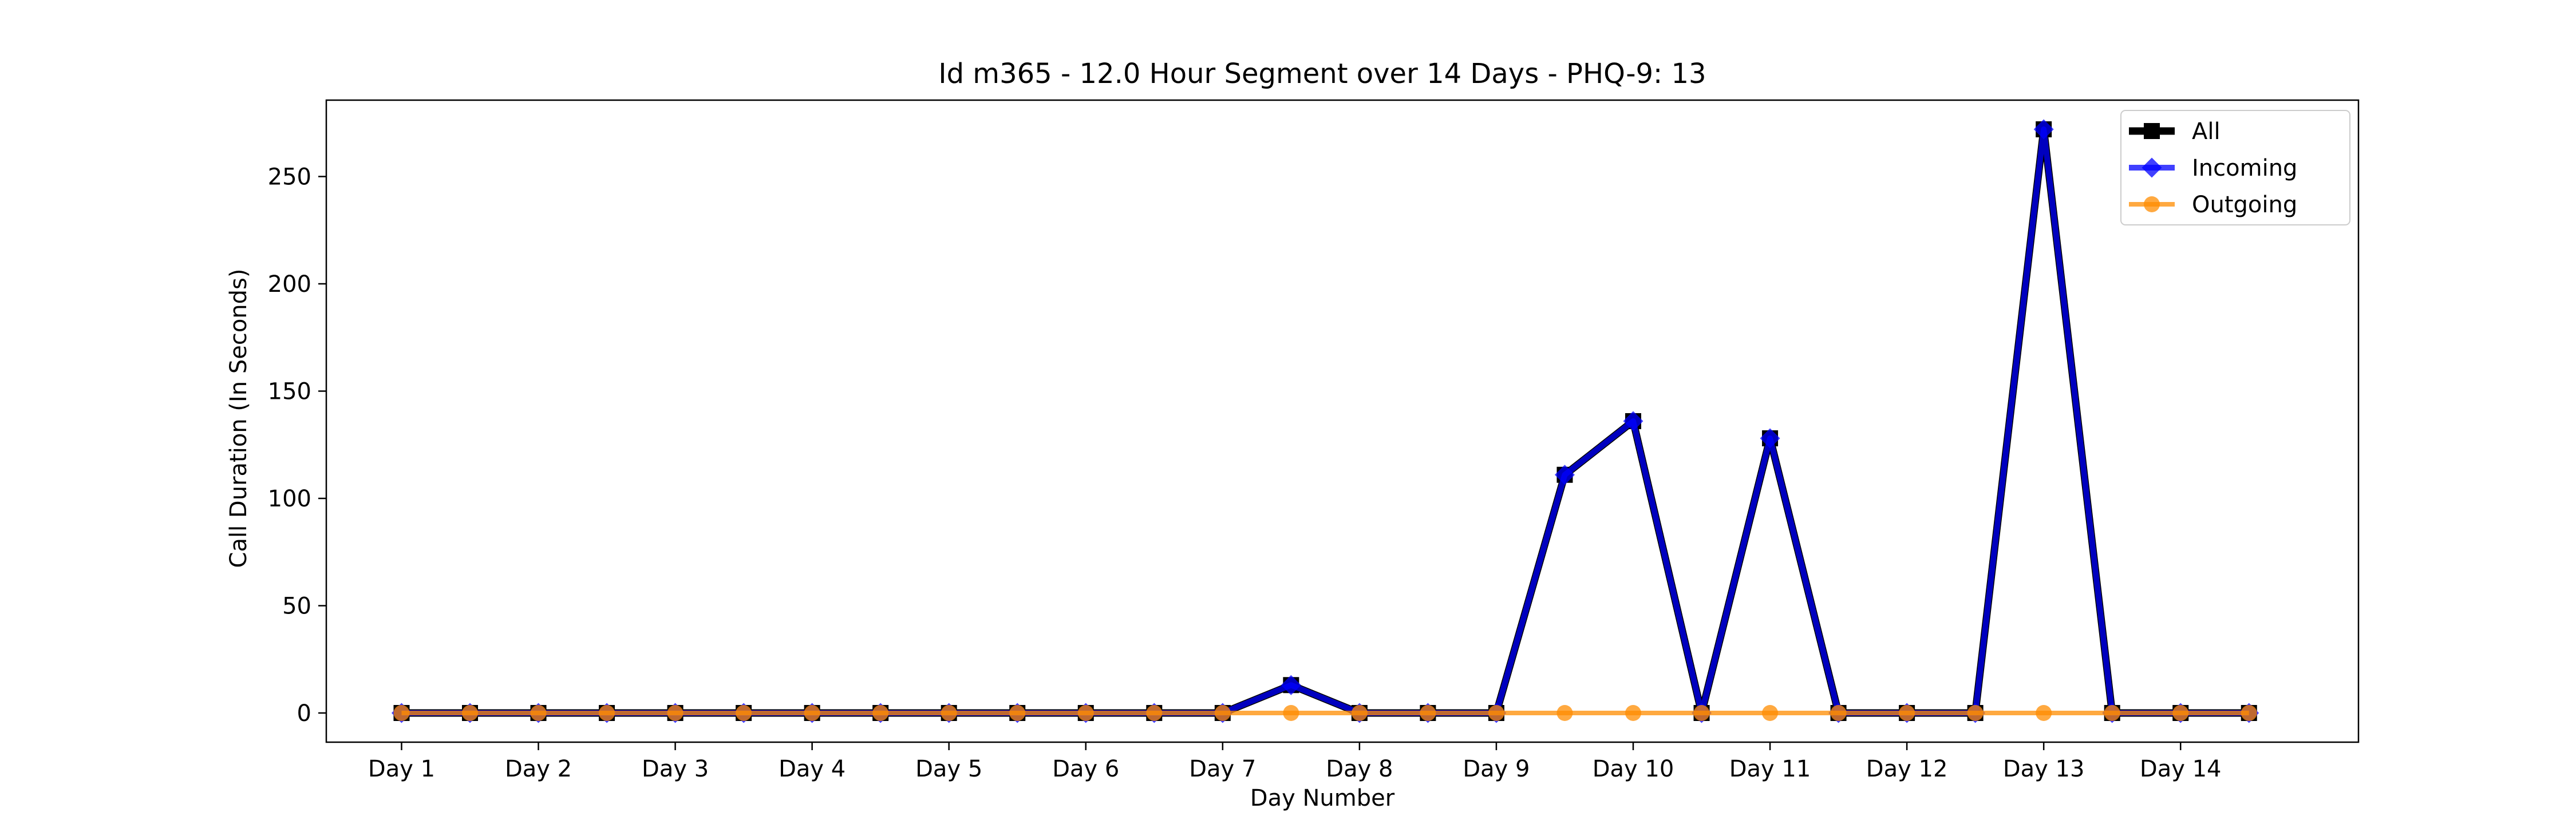  Describe the element at coordinates (2244, 205) in the screenshot. I see `legend-label: Outgoing` at that location.